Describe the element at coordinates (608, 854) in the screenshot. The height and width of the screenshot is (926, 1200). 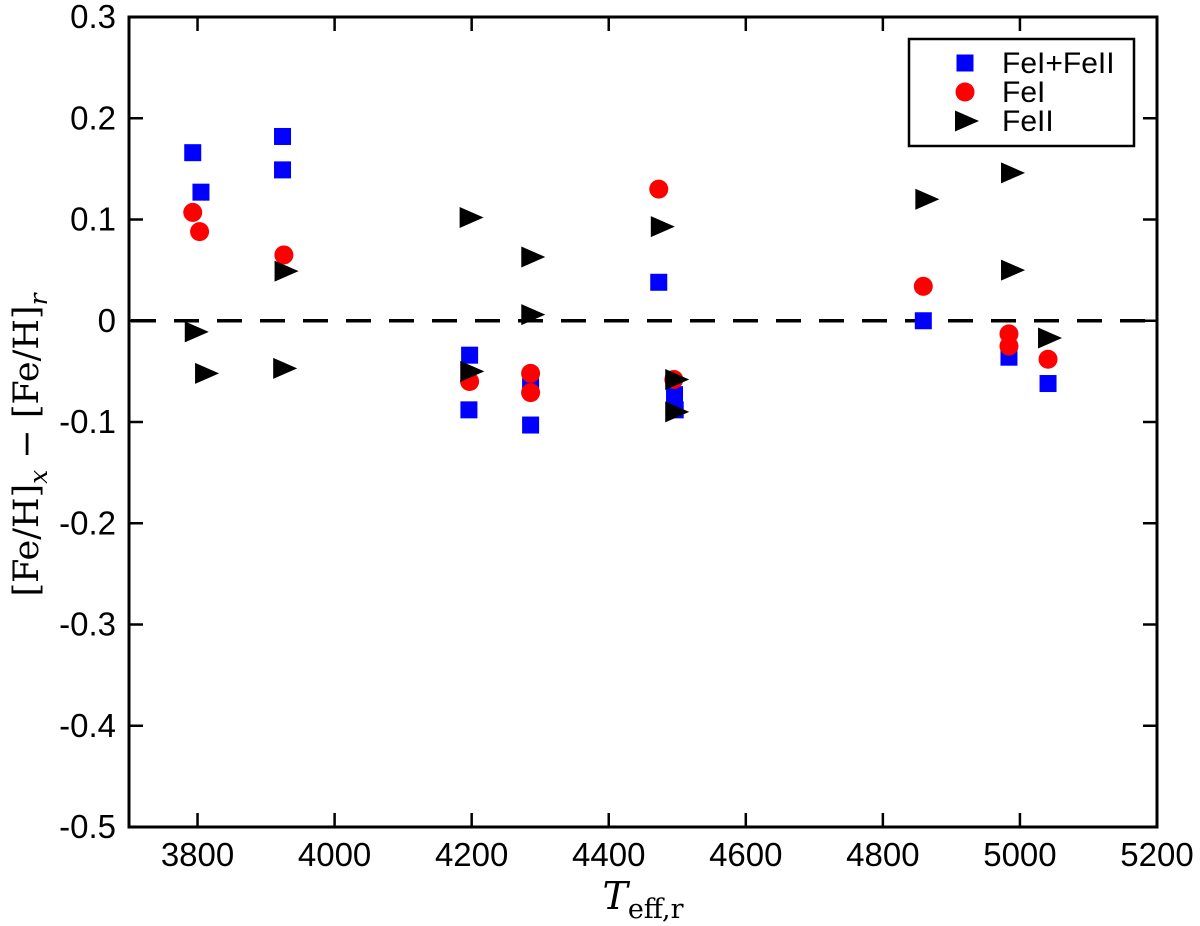
I see `x-tick-label: 4400` at that location.